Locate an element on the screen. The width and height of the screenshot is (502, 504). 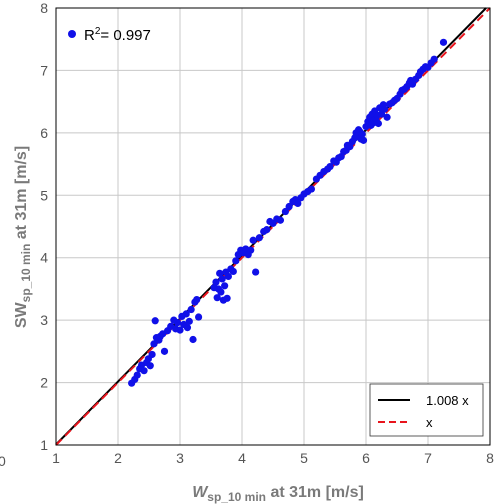
r2-legend-text: R2= 0.997 is located at coordinates (117, 35).